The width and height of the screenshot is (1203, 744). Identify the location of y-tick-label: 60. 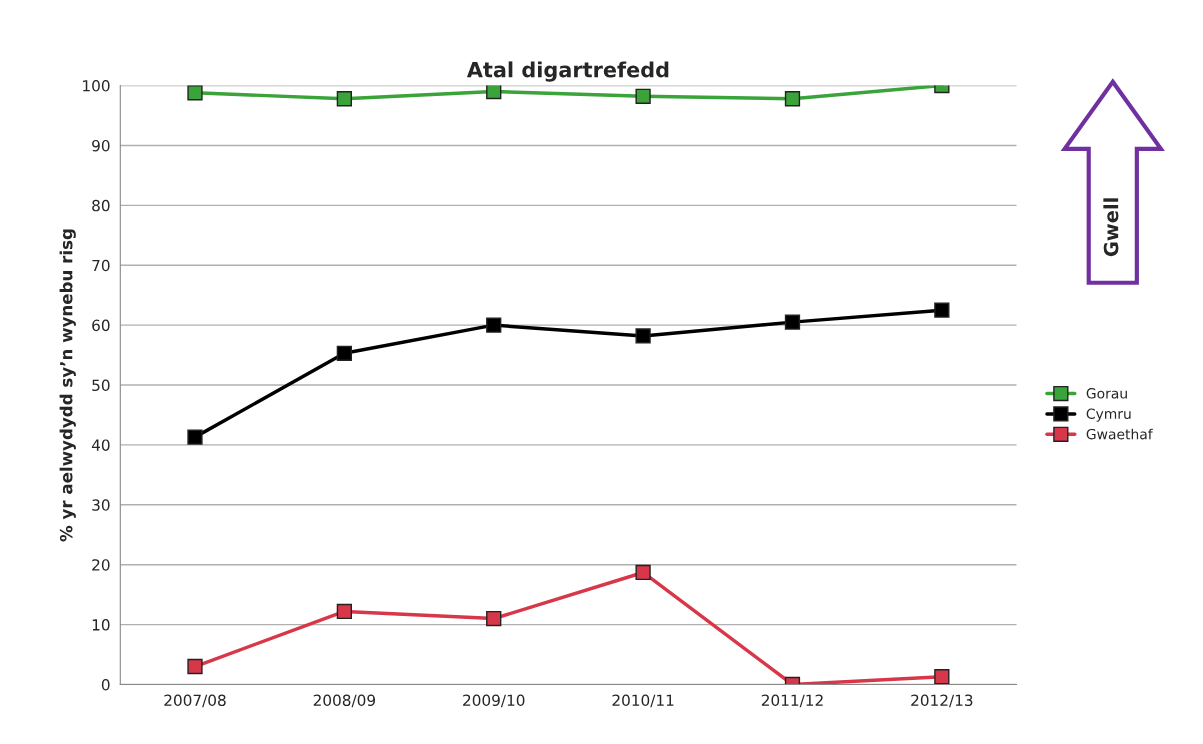
(101, 325).